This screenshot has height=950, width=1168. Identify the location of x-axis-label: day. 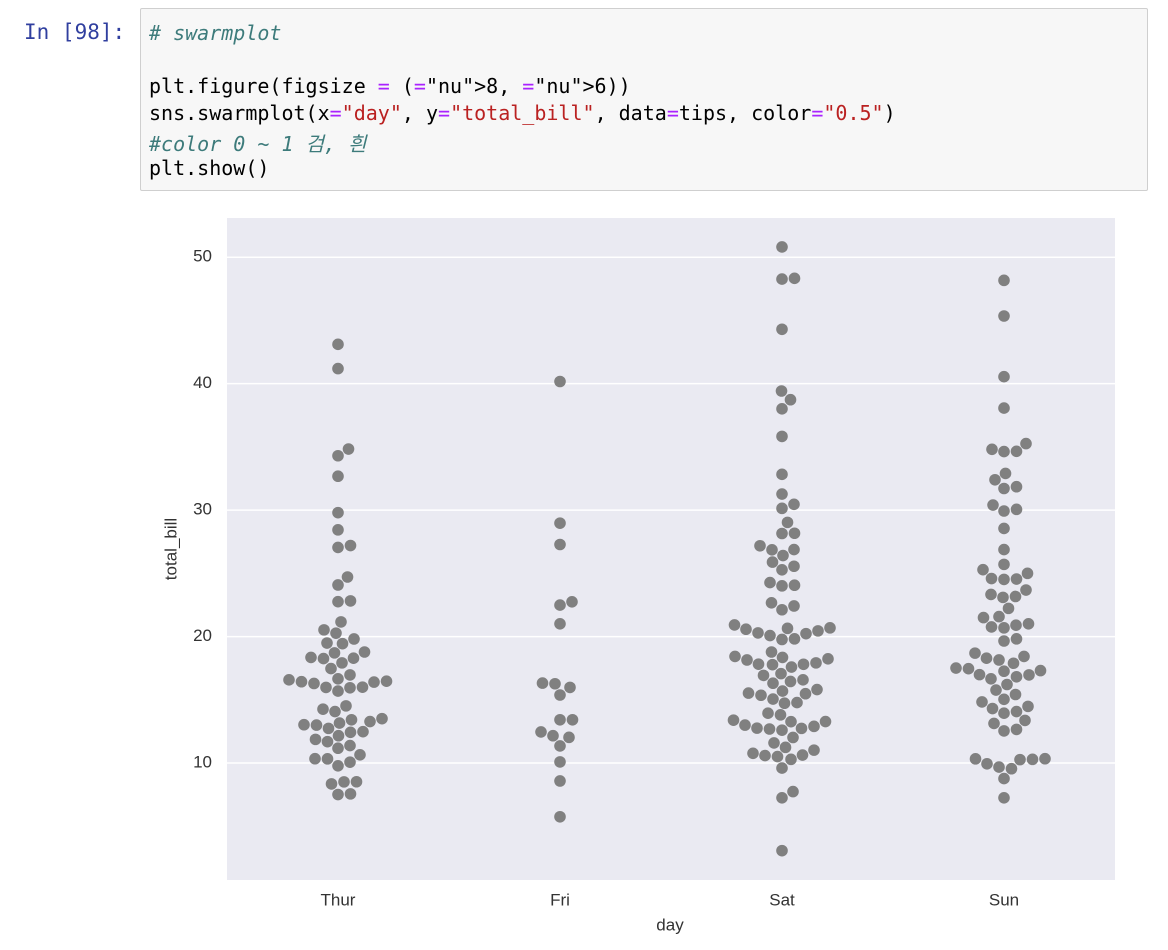
(670, 924).